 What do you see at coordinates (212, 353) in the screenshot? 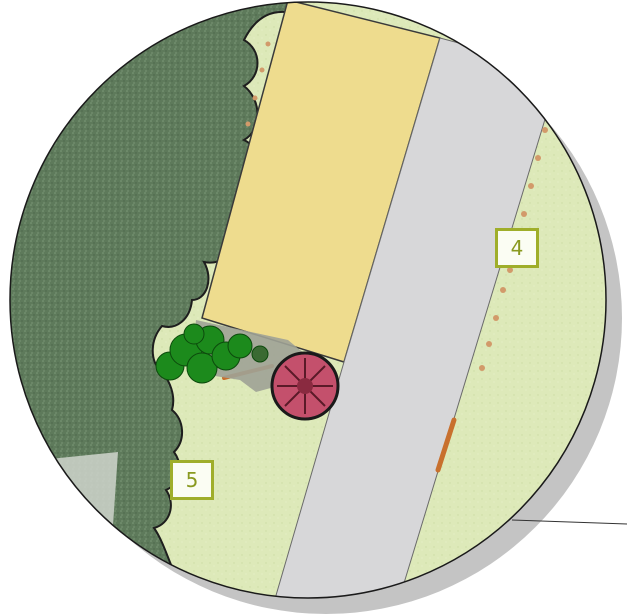
I see `green-shrub-cluster` at bounding box center [212, 353].